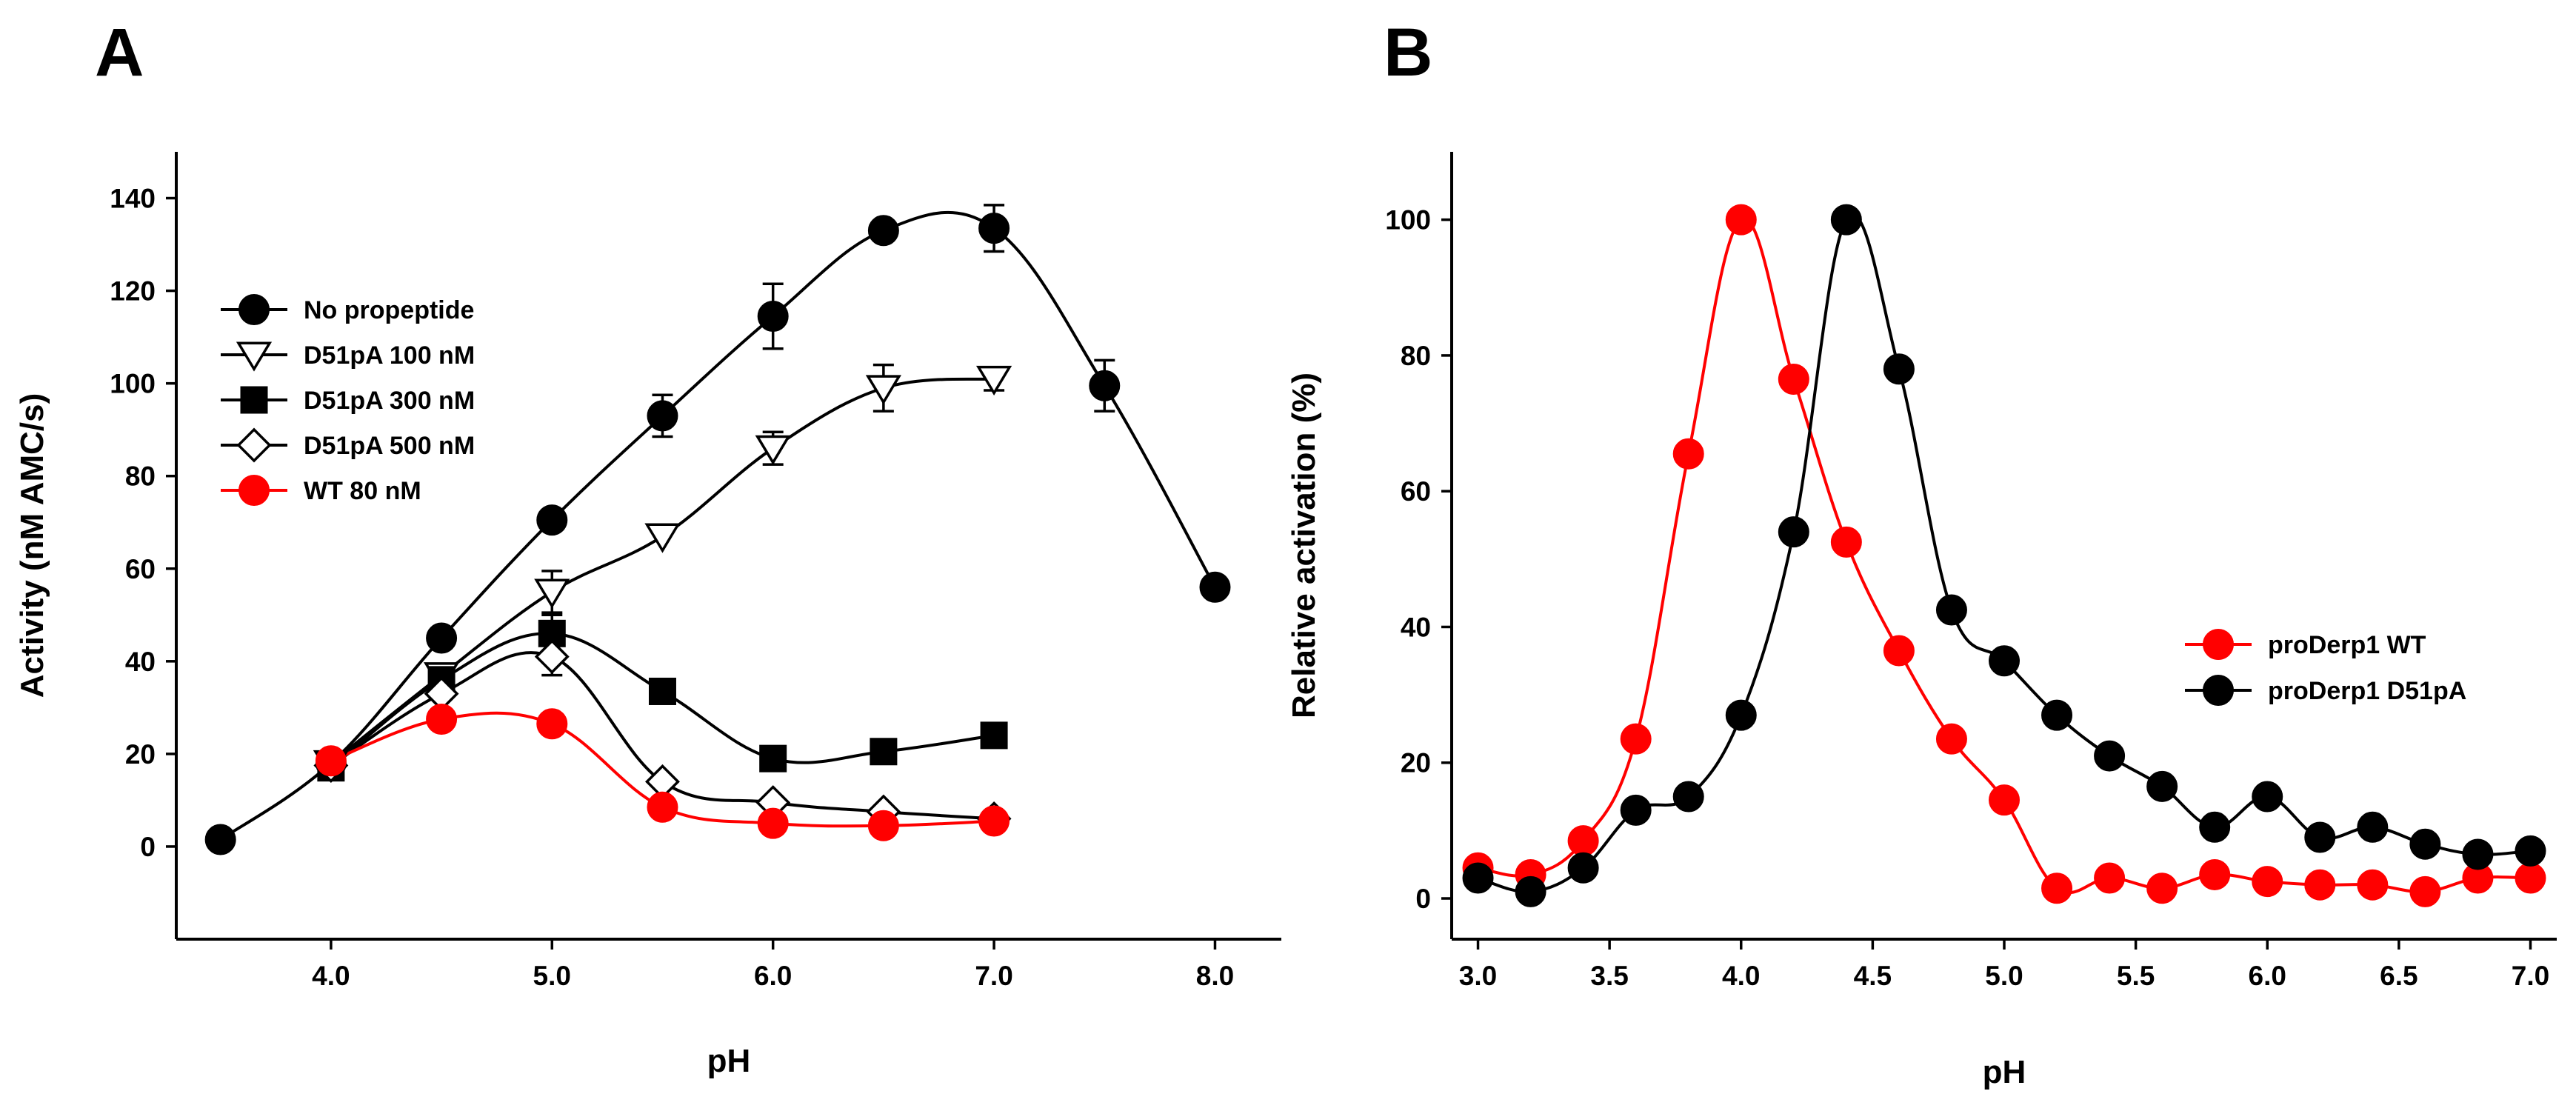  What do you see at coordinates (362, 491) in the screenshot?
I see `panel-a-legend-wt-80-nm-label: WT 80 nM` at bounding box center [362, 491].